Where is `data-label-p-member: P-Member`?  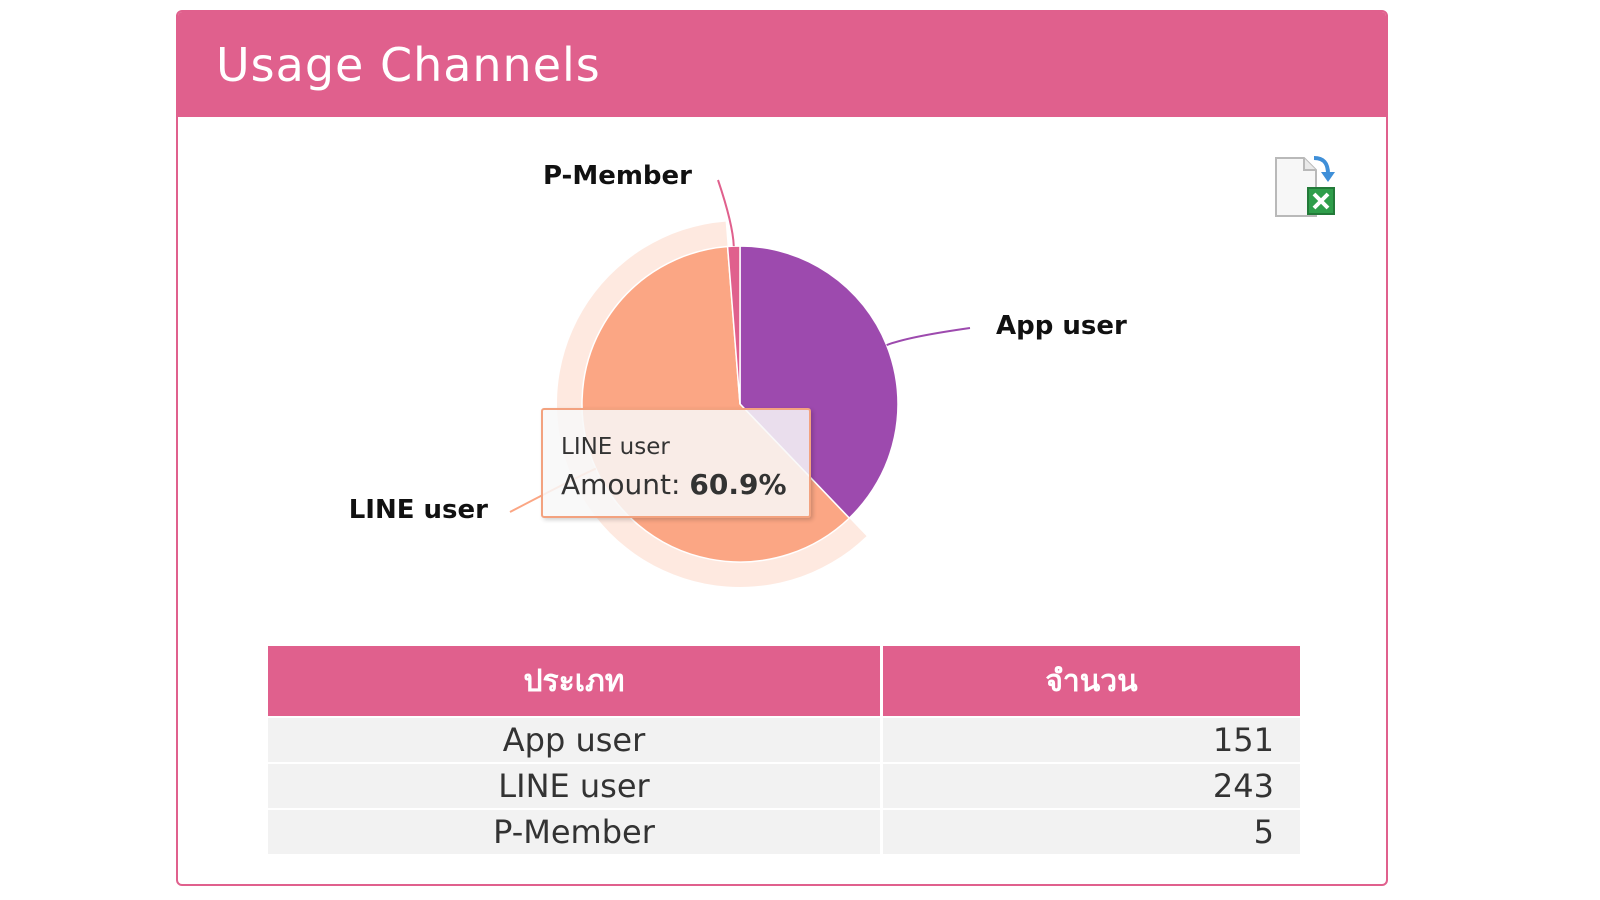
data-label-p-member: P-Member is located at coordinates (617, 176).